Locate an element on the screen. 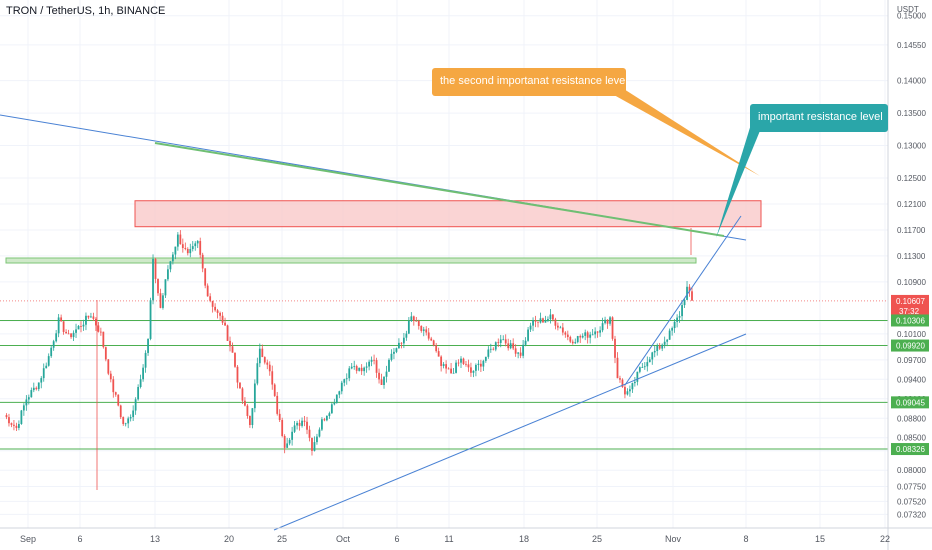 The height and width of the screenshot is (550, 932). candle-countdown-label: 37:32 is located at coordinates (909, 311).